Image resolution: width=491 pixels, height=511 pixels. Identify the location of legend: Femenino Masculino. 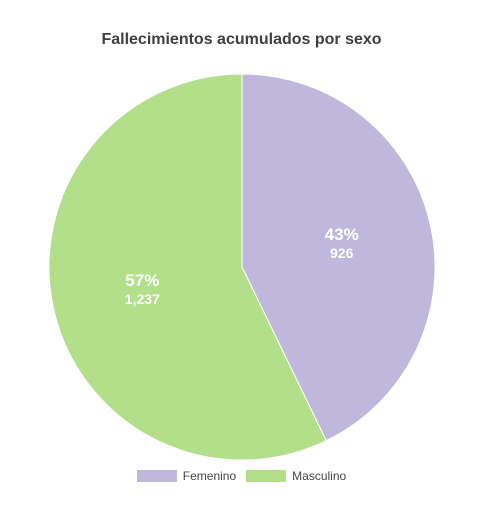
(241, 476).